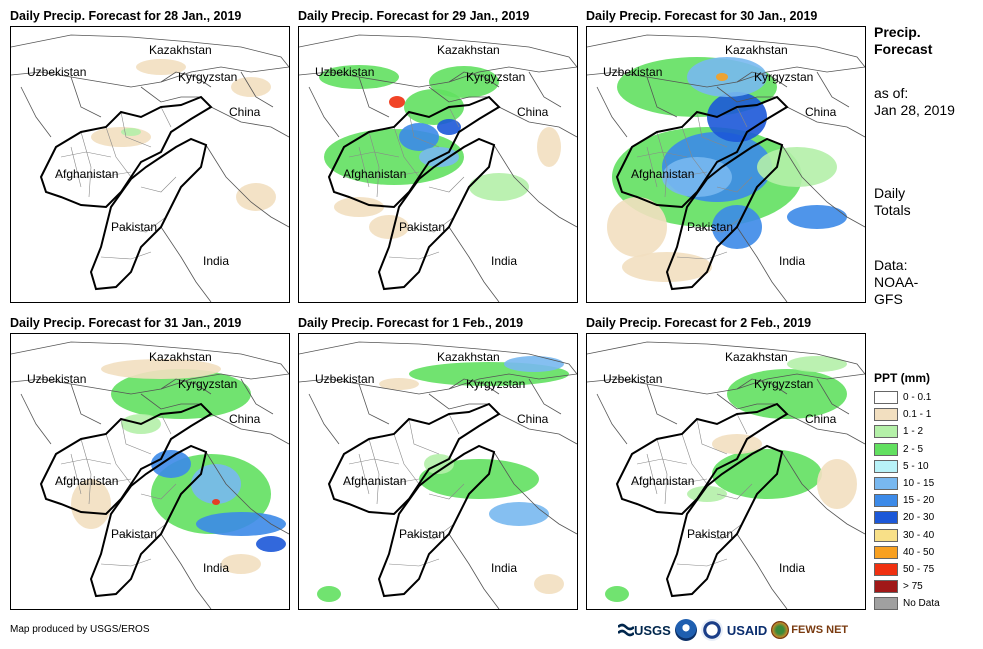 This screenshot has width=983, height=649. Describe the element at coordinates (916, 466) in the screenshot. I see `legend-label: 5 - 10` at that location.